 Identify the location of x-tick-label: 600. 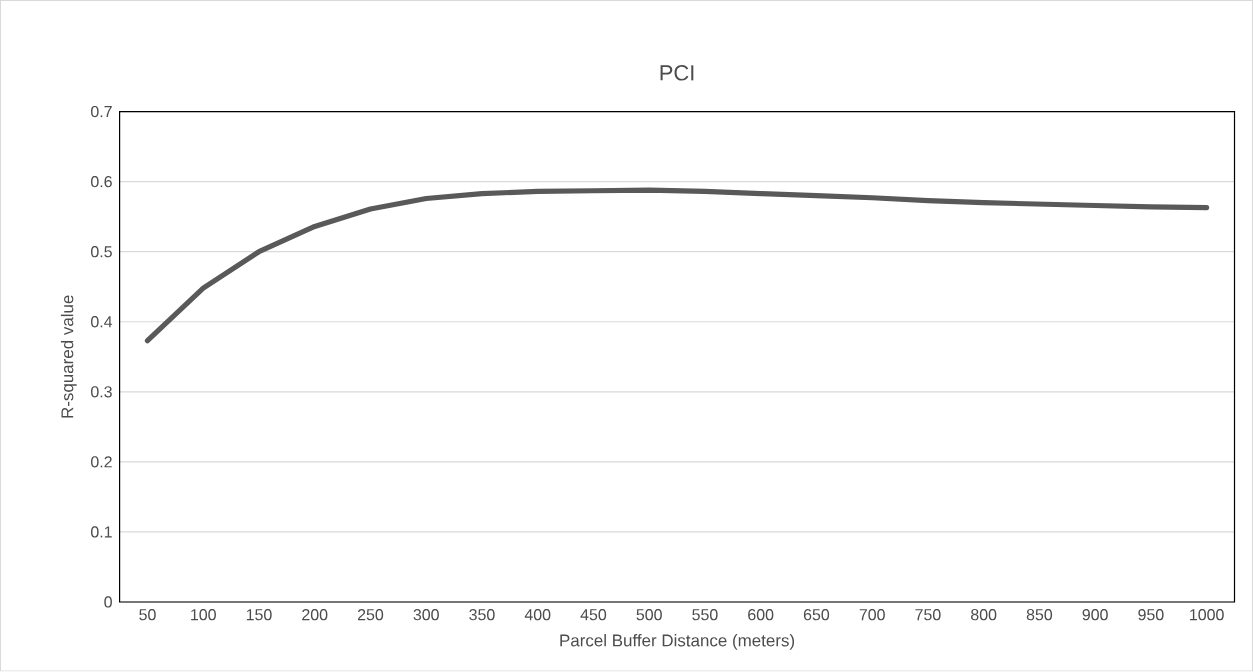
(761, 615).